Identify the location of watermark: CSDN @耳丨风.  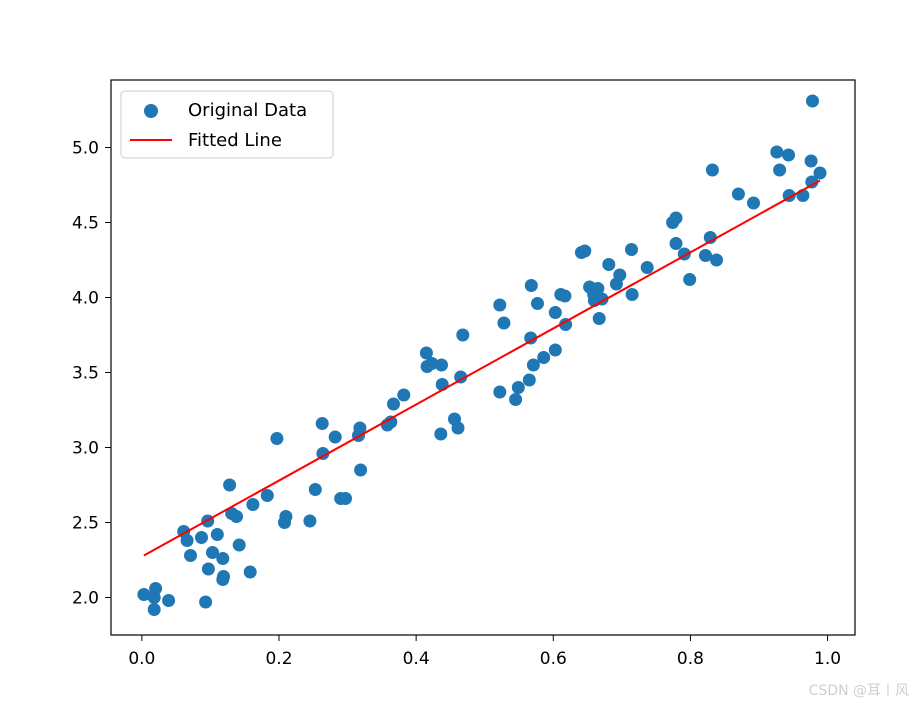
(858, 691).